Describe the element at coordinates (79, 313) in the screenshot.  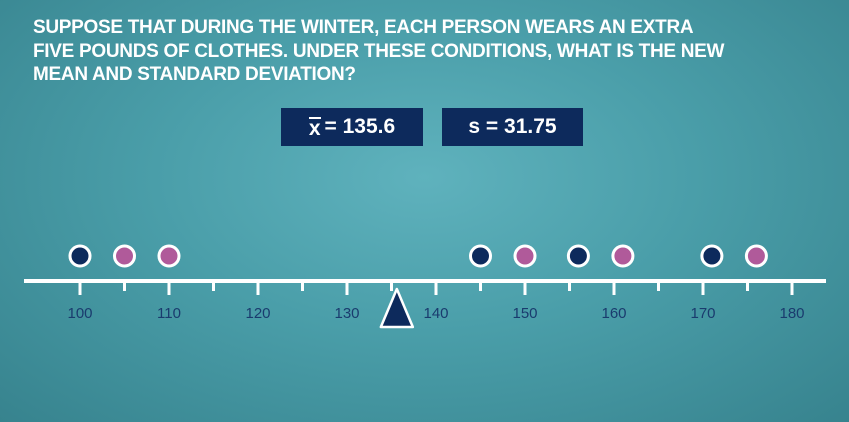
I see `tick-label: 100` at that location.